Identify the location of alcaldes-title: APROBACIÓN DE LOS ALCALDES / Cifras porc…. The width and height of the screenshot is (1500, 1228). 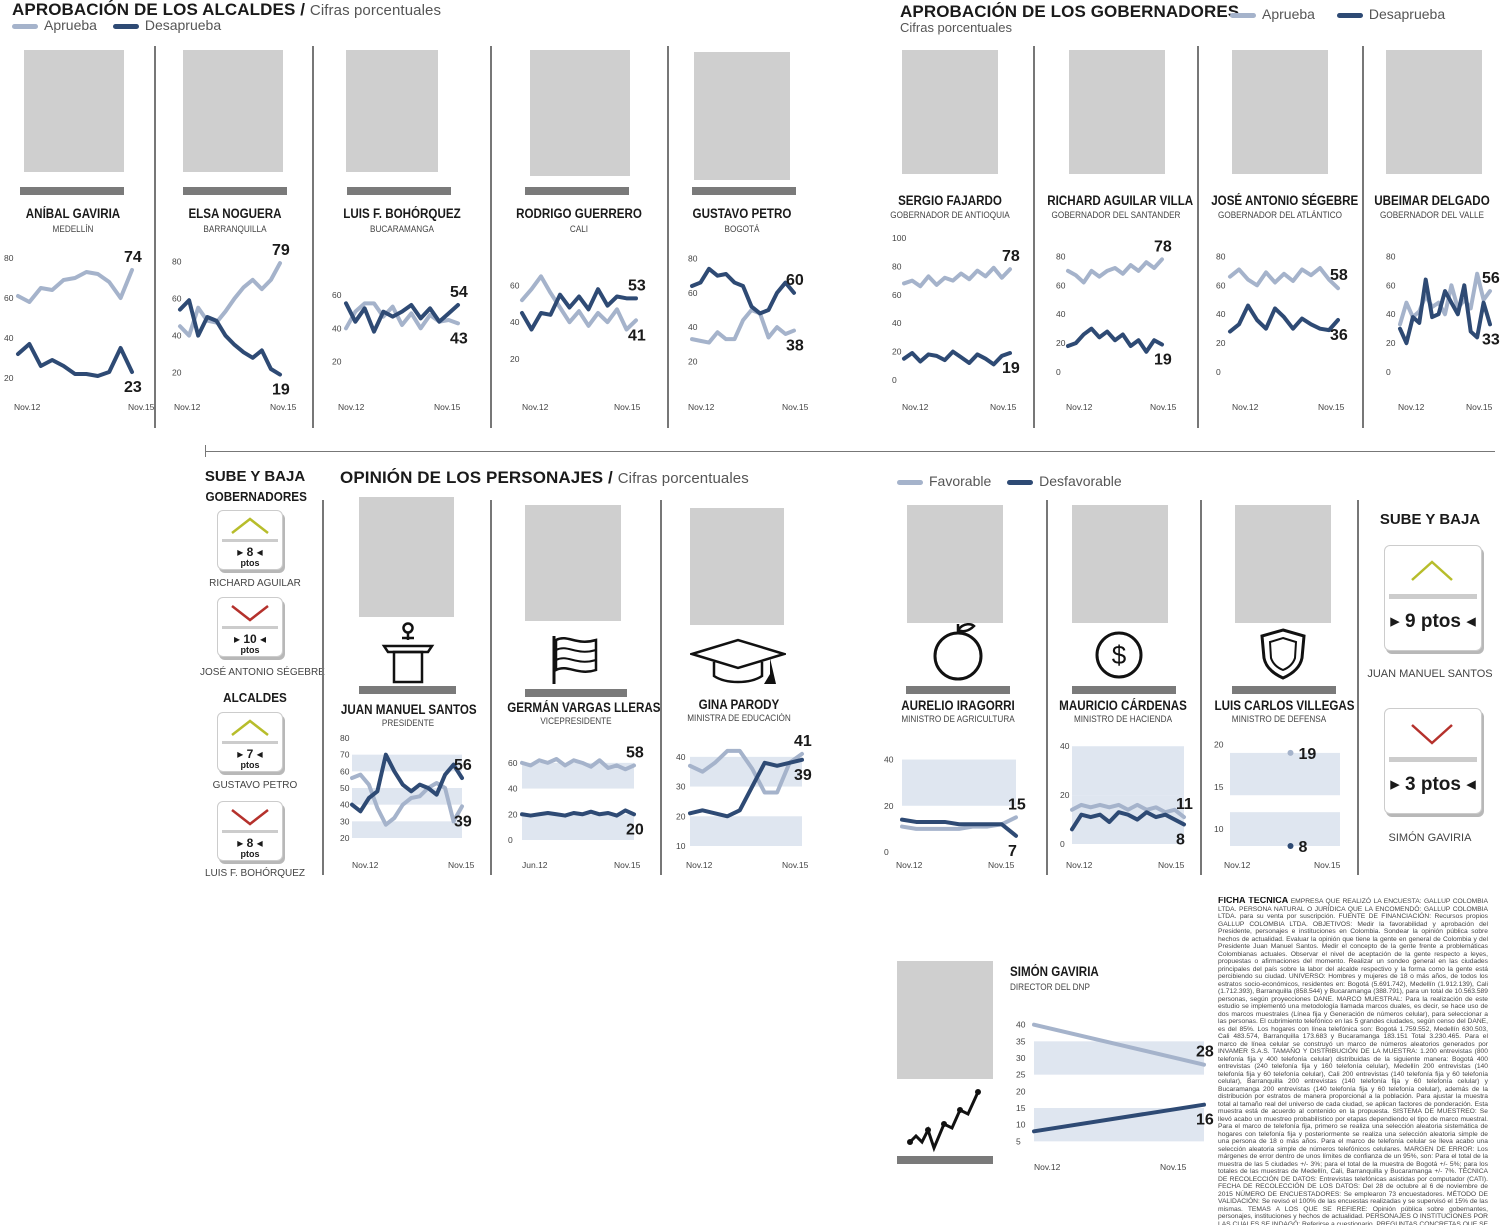
(227, 9).